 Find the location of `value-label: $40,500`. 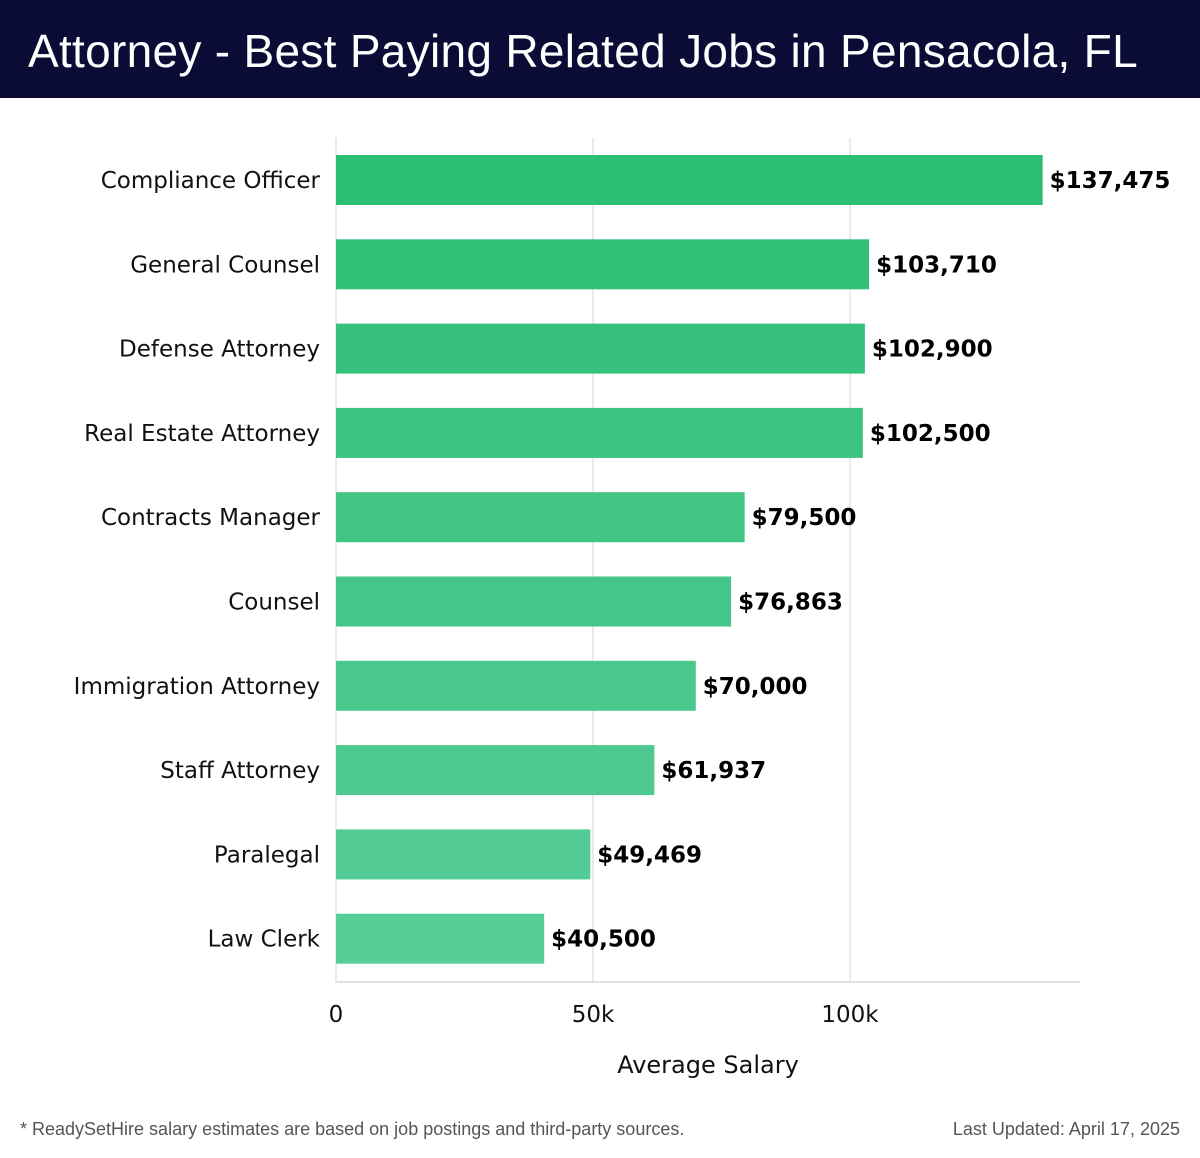

value-label: $40,500 is located at coordinates (603, 940).